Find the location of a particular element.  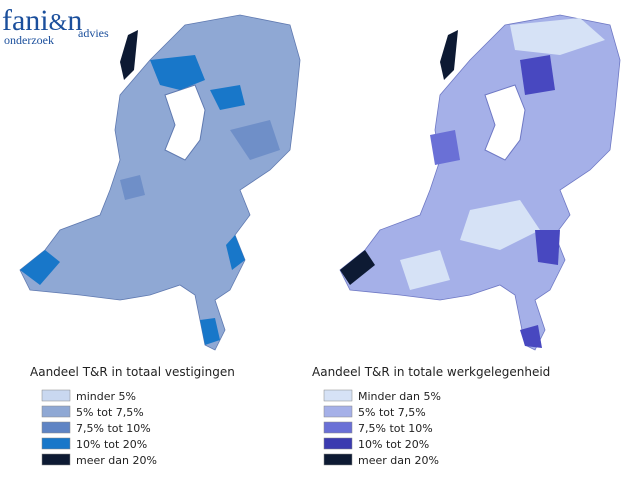

legend-title: Aandeel T&R in totale werkgelegenheid is located at coordinates (431, 372).